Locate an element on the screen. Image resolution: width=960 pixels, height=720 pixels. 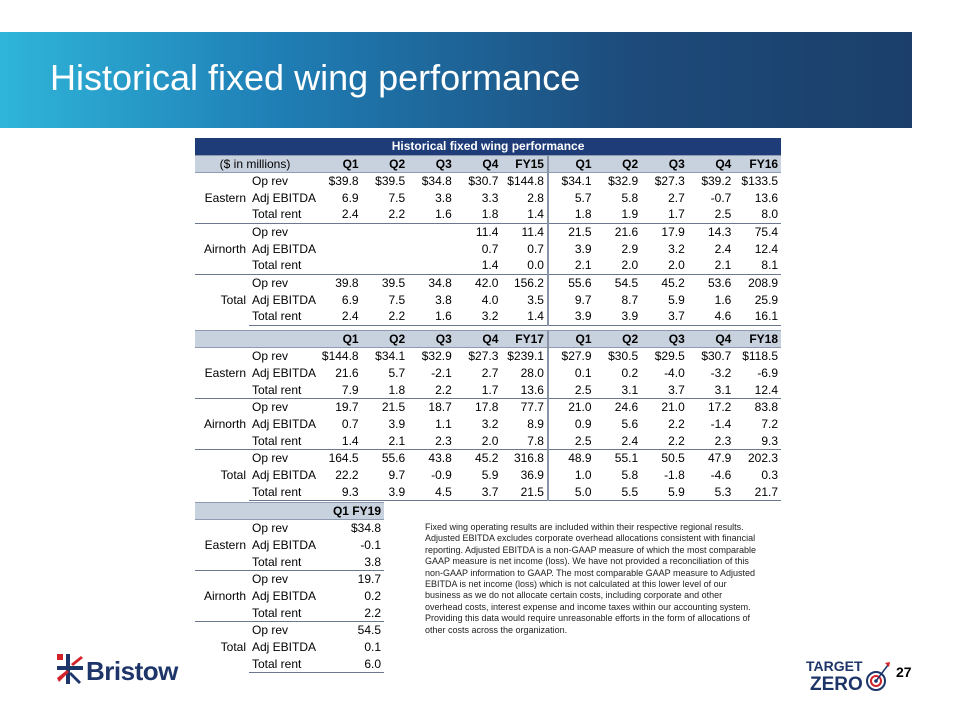
value-cell: 2.0 is located at coordinates (664, 266).